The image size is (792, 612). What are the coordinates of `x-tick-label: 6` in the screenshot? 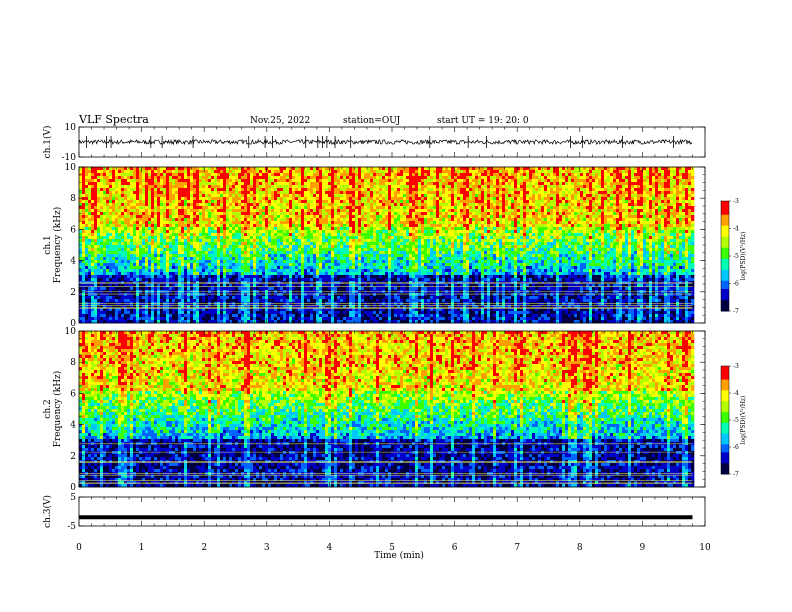 It's located at (455, 548).